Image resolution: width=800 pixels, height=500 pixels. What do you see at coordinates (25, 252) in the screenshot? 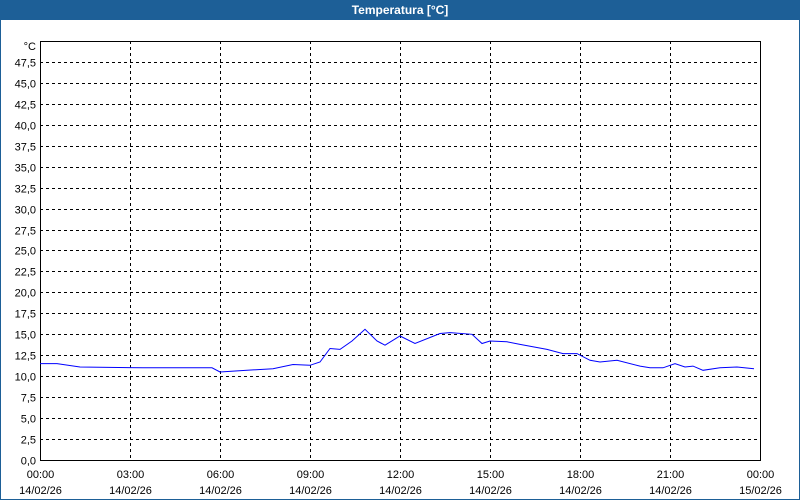
I see `y-tick-label: 25,0` at bounding box center [25, 252].